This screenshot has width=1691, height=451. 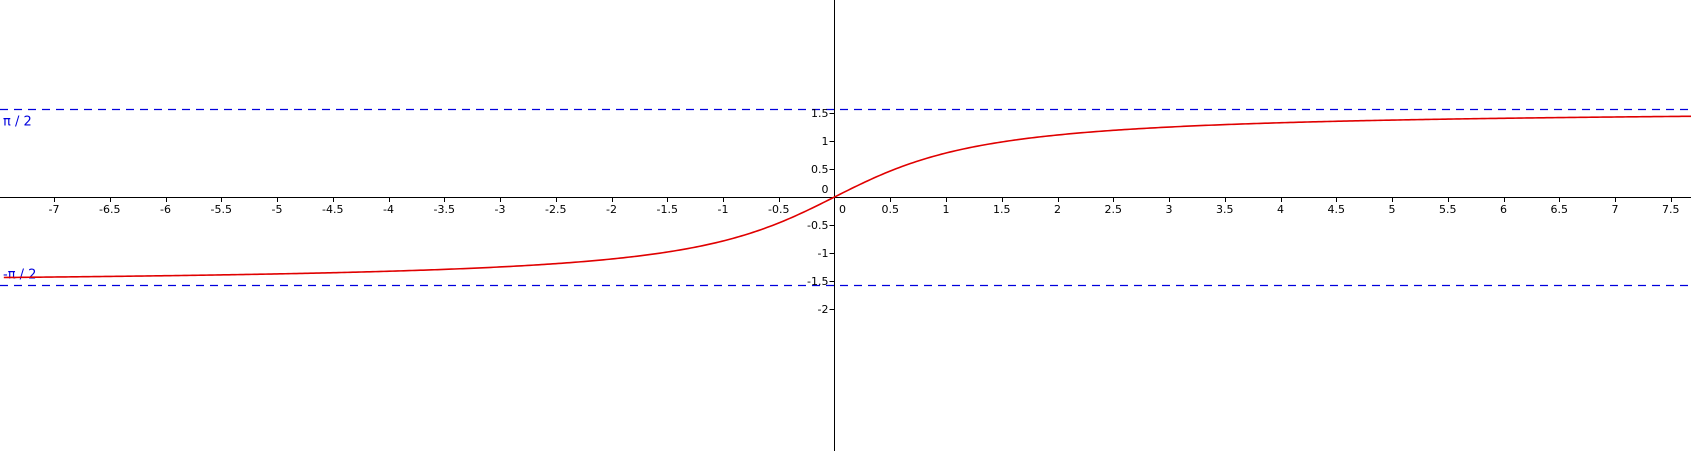 What do you see at coordinates (165, 209) in the screenshot?
I see `x-tick-label: -6` at bounding box center [165, 209].